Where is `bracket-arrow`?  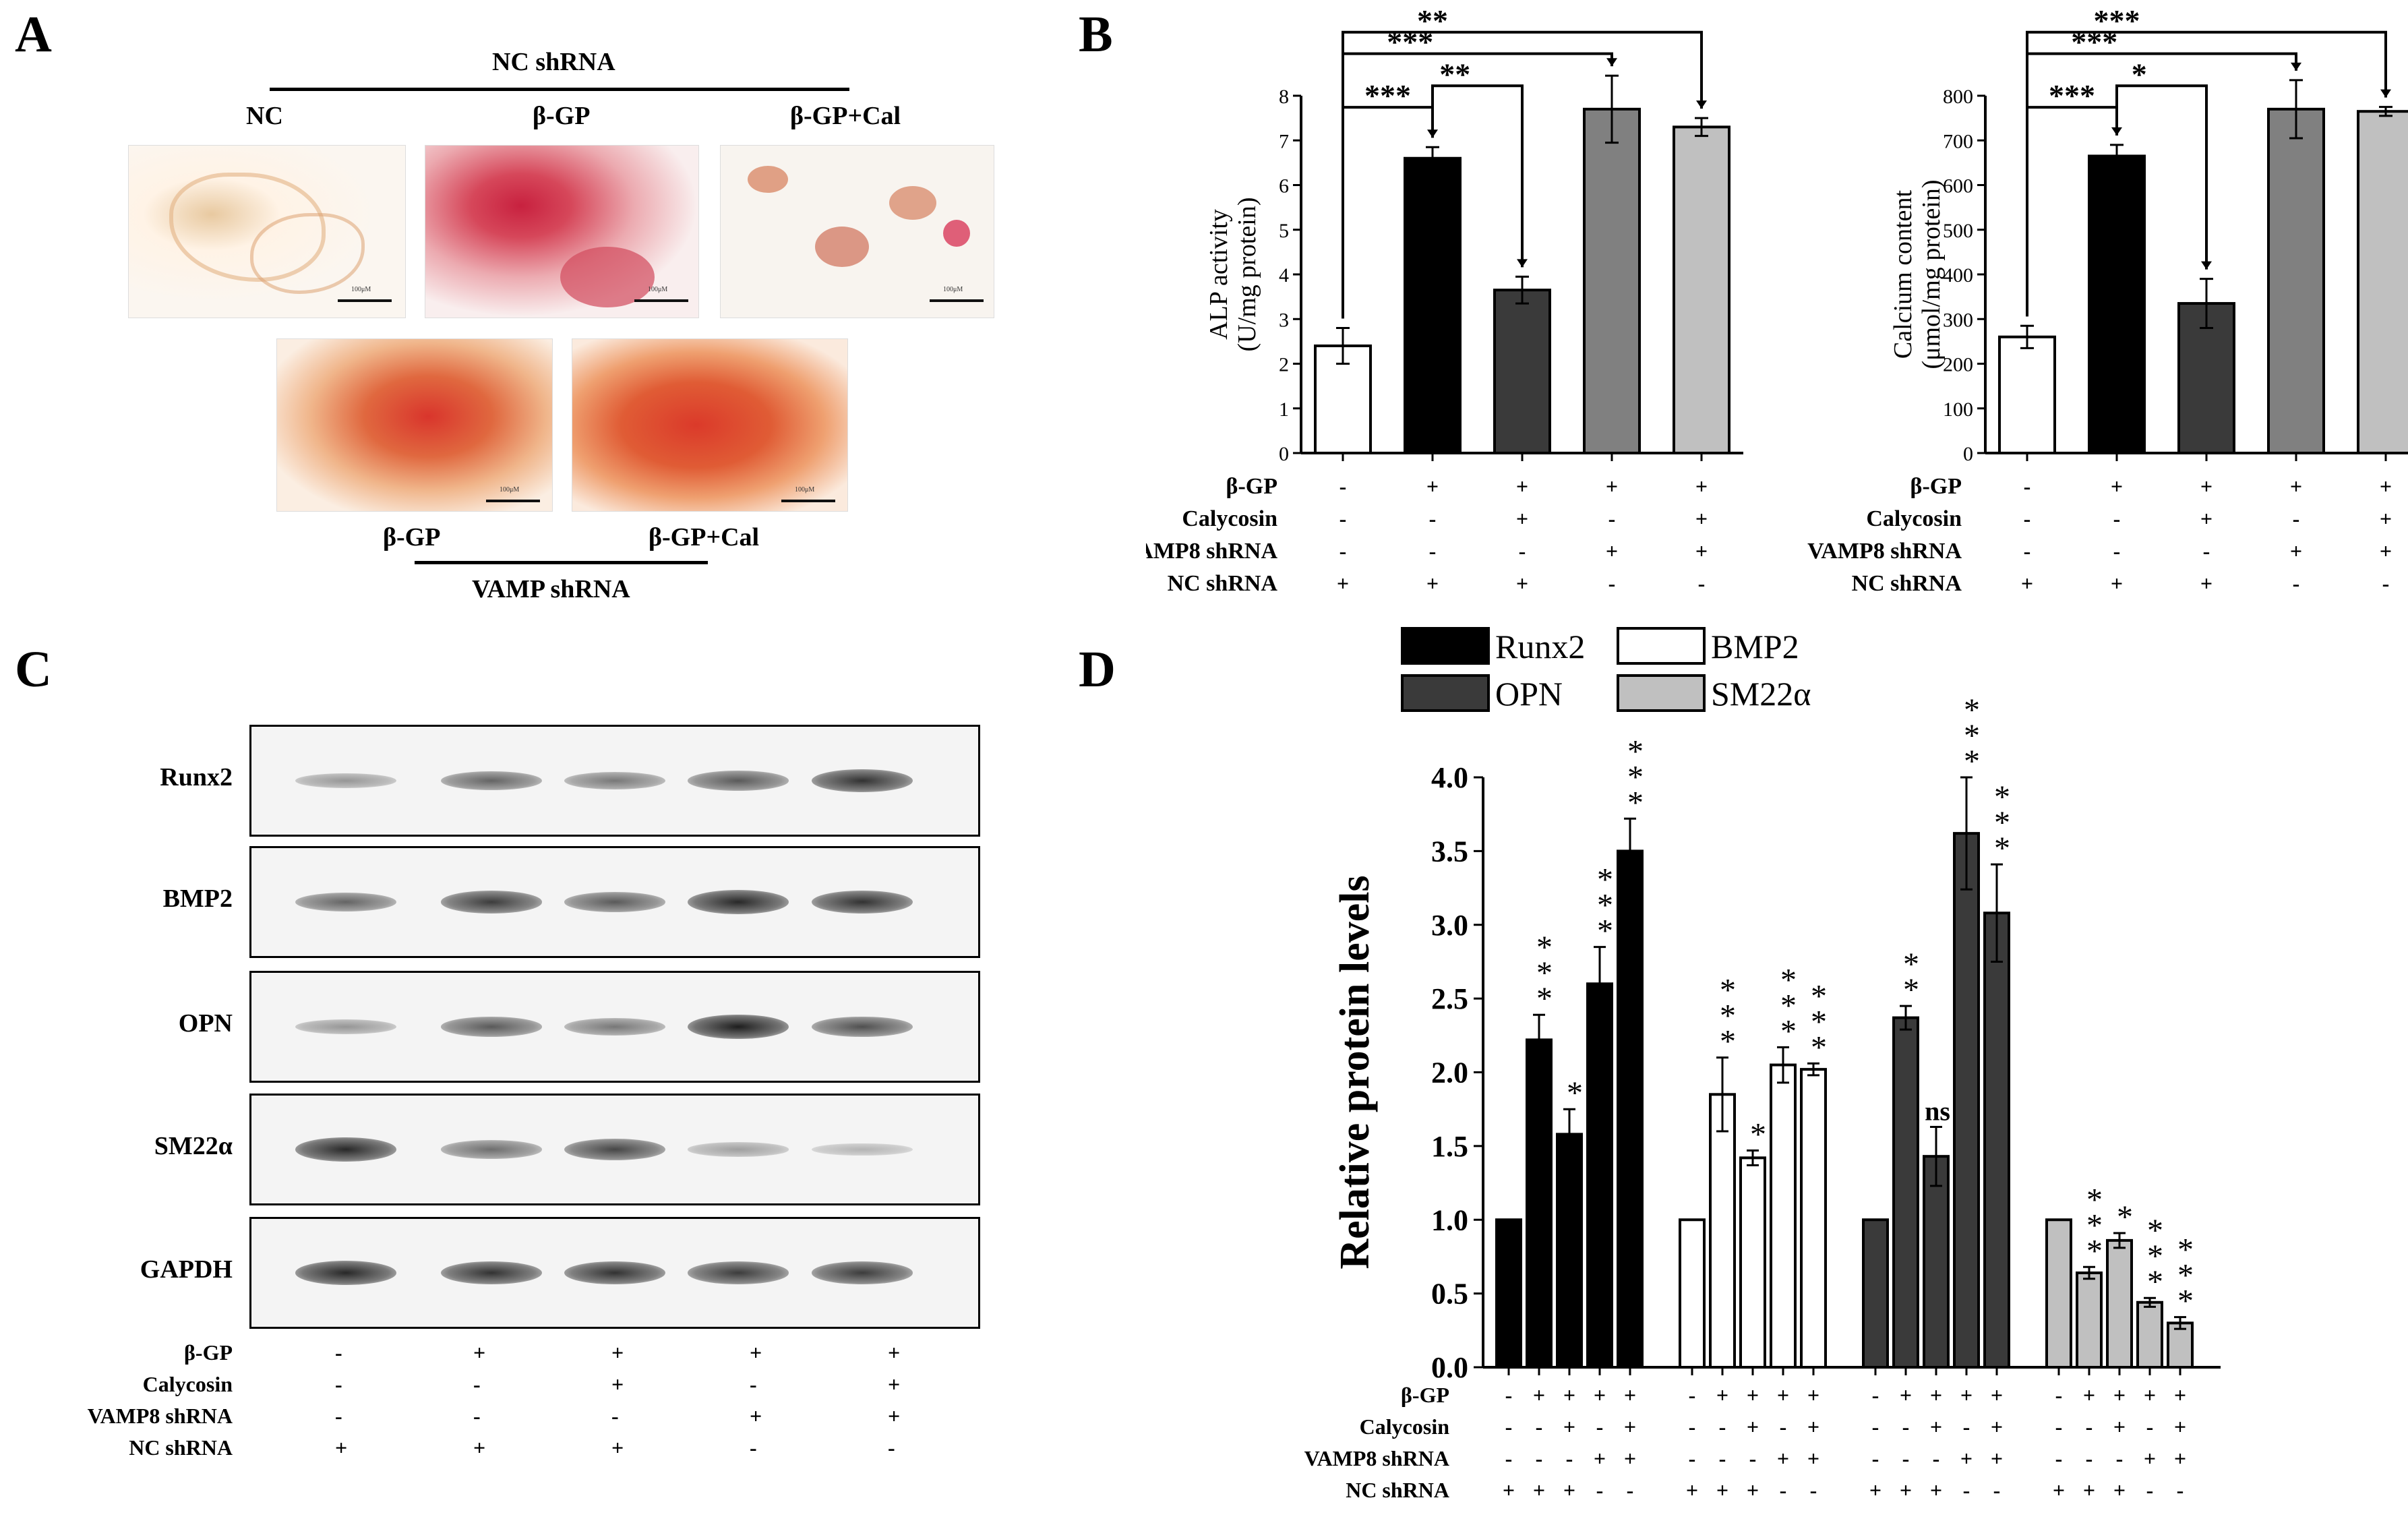 bracket-arrow is located at coordinates (1611, 62).